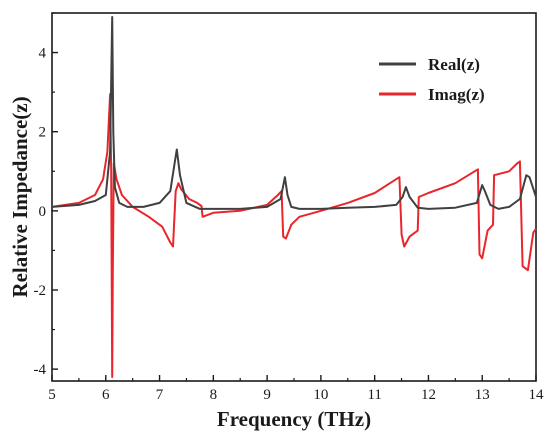  Describe the element at coordinates (454, 64) in the screenshot. I see `legend-label-real: Real(z)` at that location.